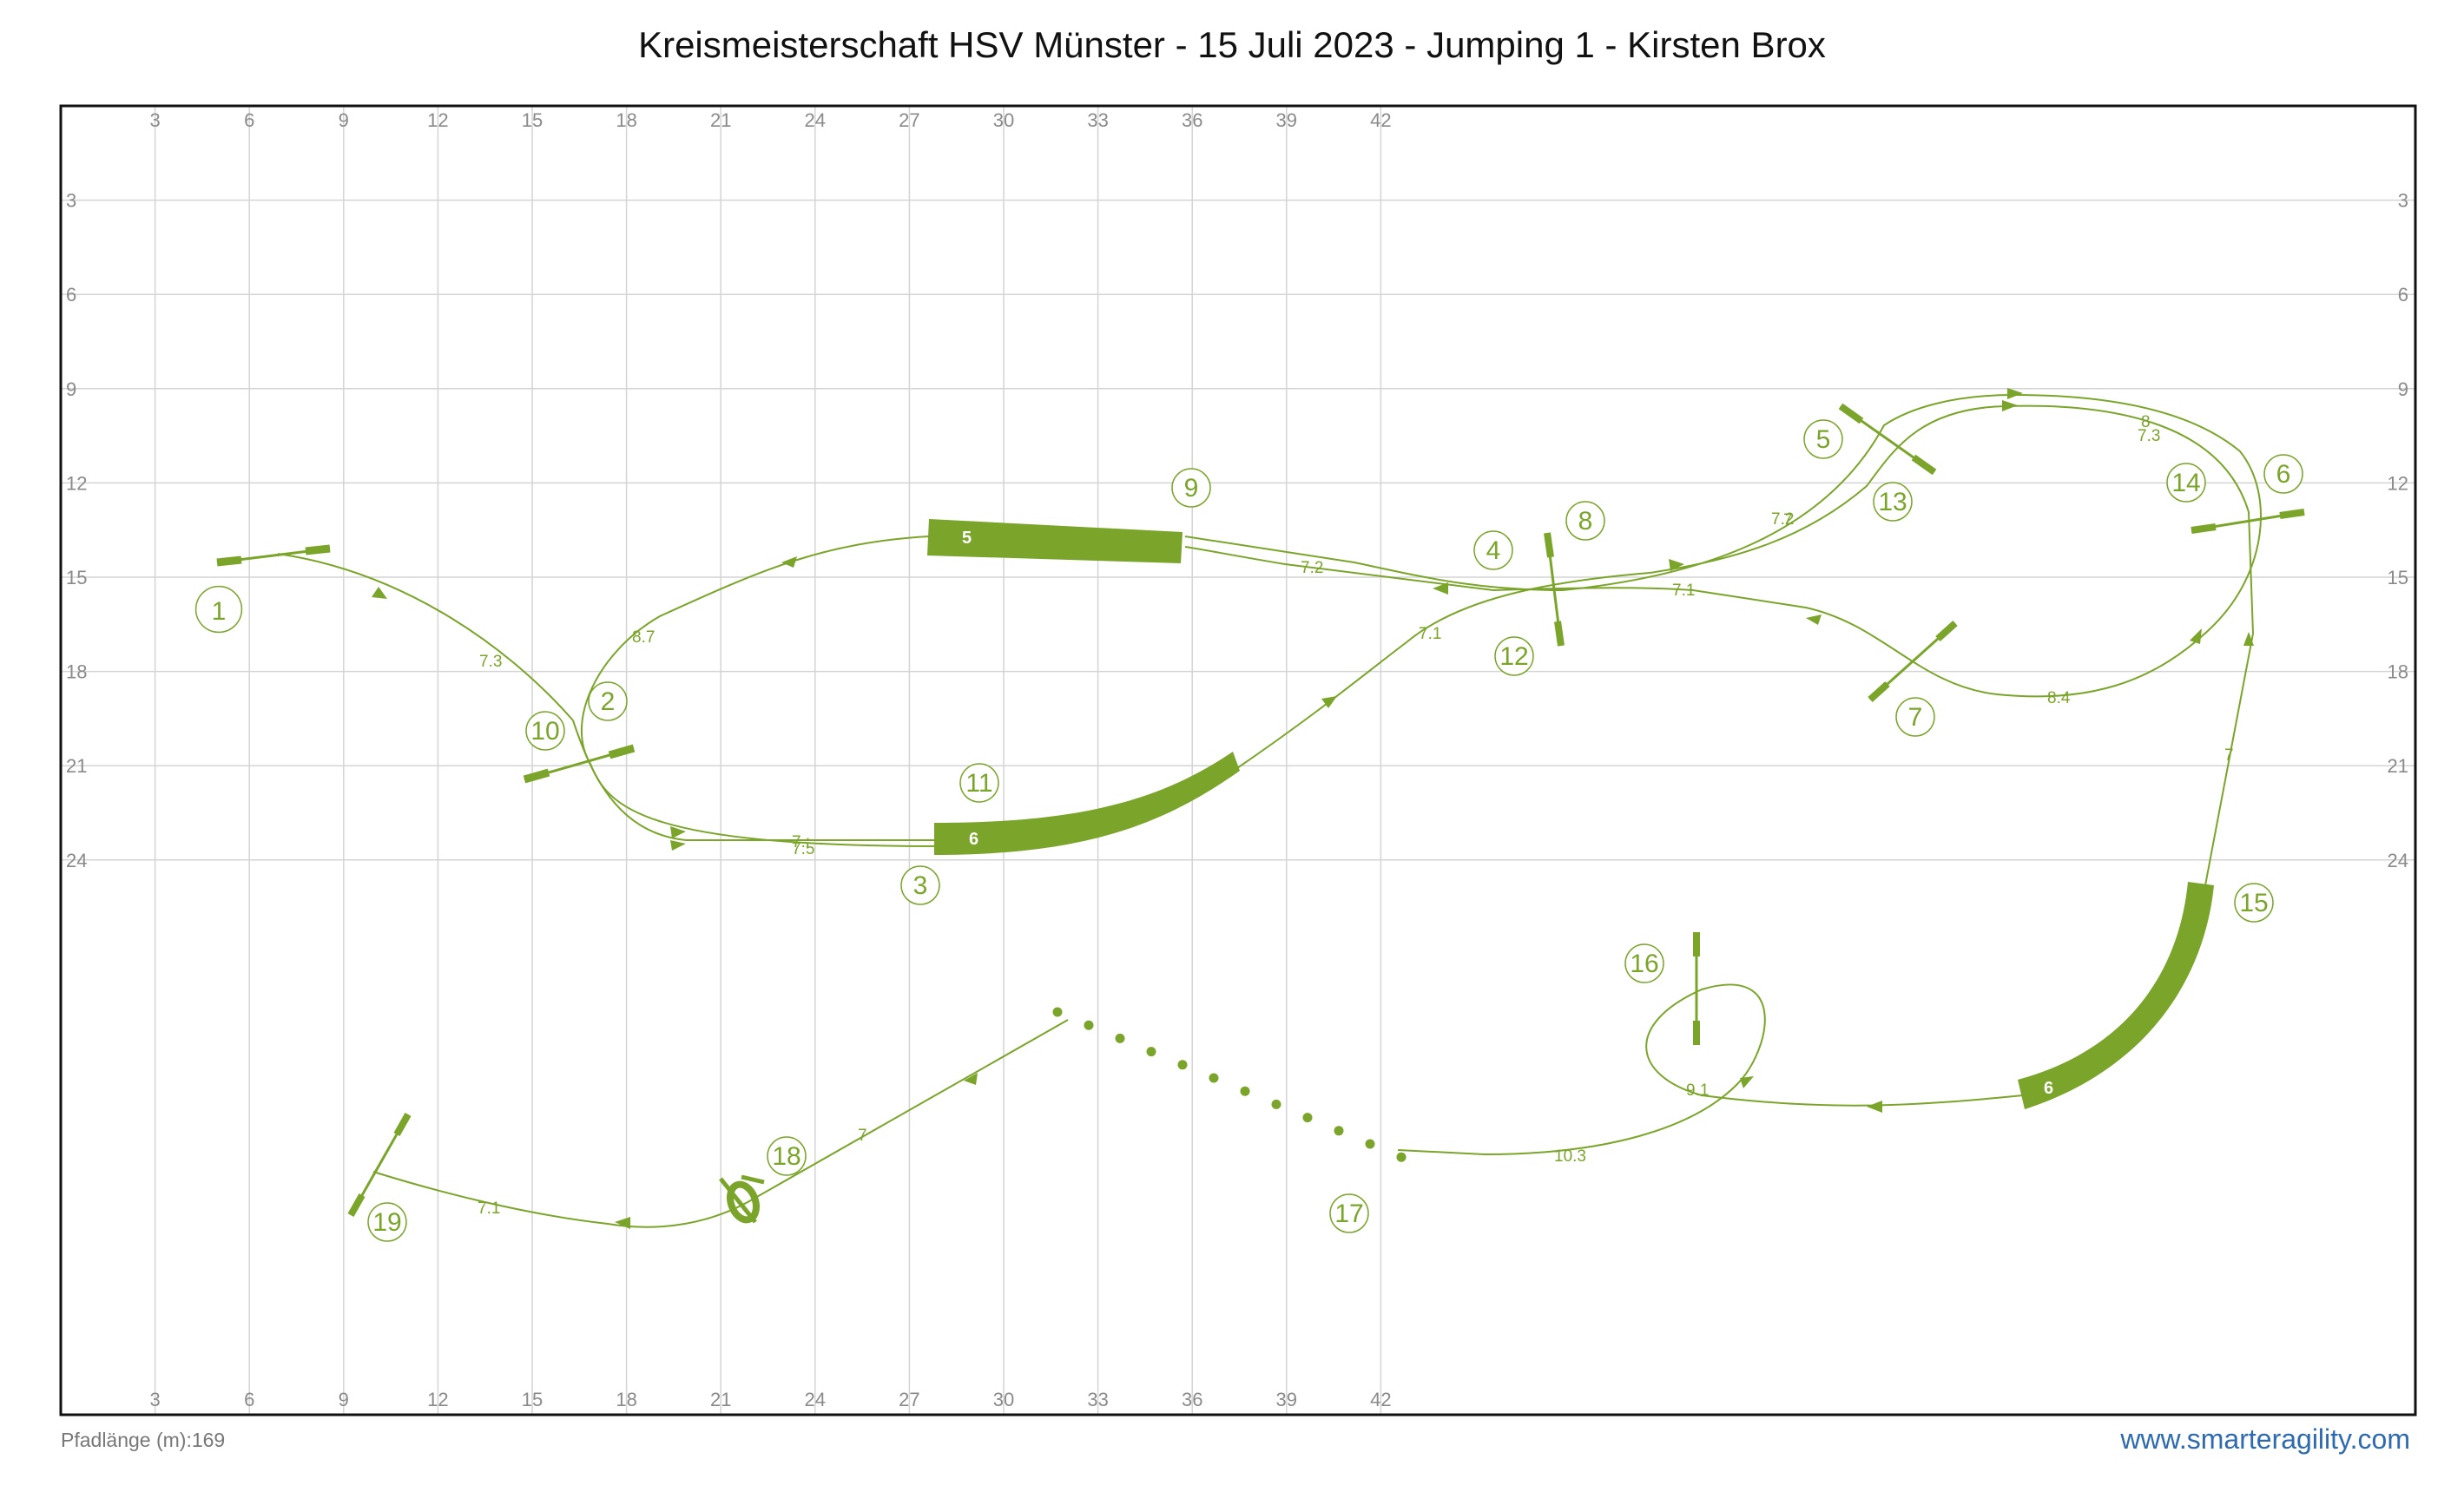 The width and height of the screenshot is (2464, 1492). What do you see at coordinates (344, 1399) in the screenshot?
I see `x-tick-bottom: 9` at bounding box center [344, 1399].